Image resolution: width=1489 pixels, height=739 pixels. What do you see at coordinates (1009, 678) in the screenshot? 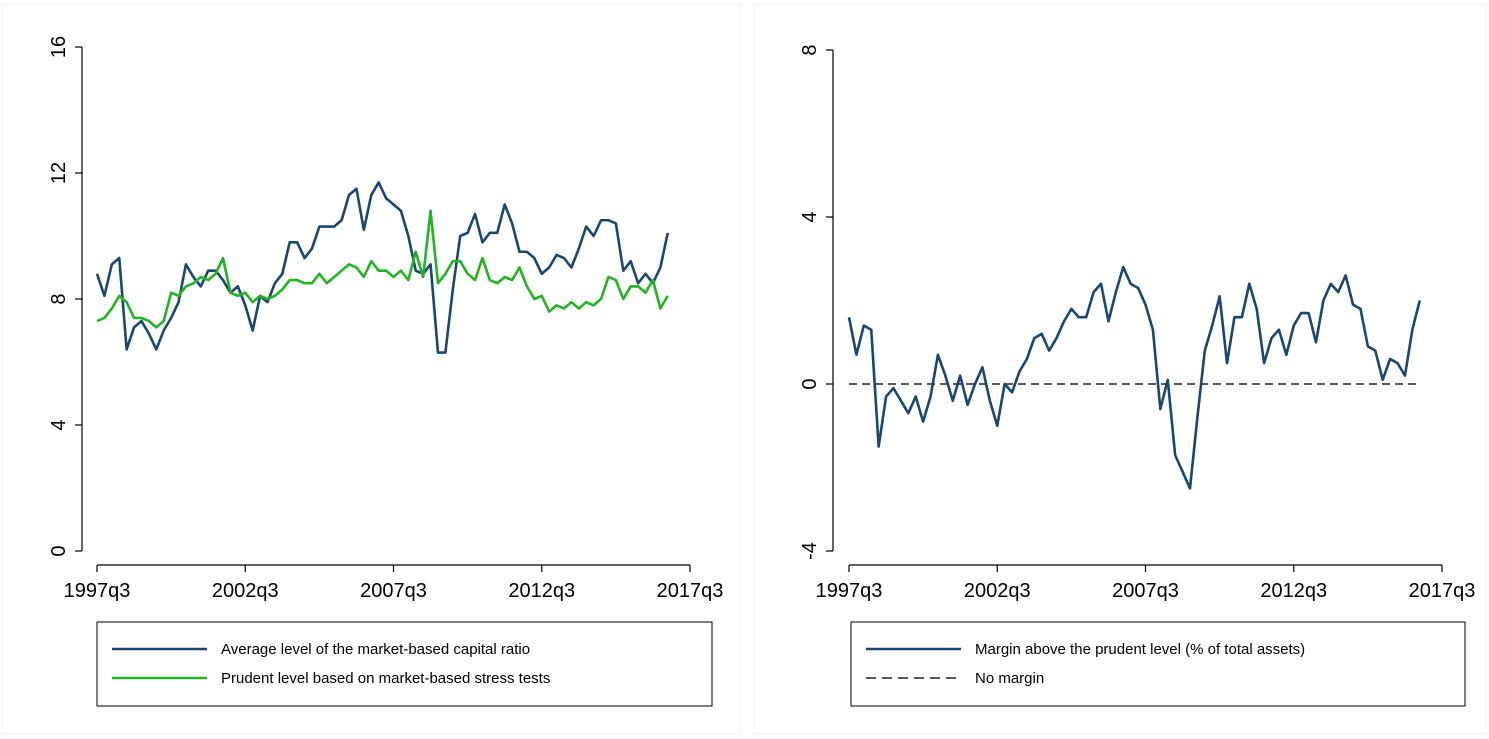
I see `legend-label: No margin` at bounding box center [1009, 678].